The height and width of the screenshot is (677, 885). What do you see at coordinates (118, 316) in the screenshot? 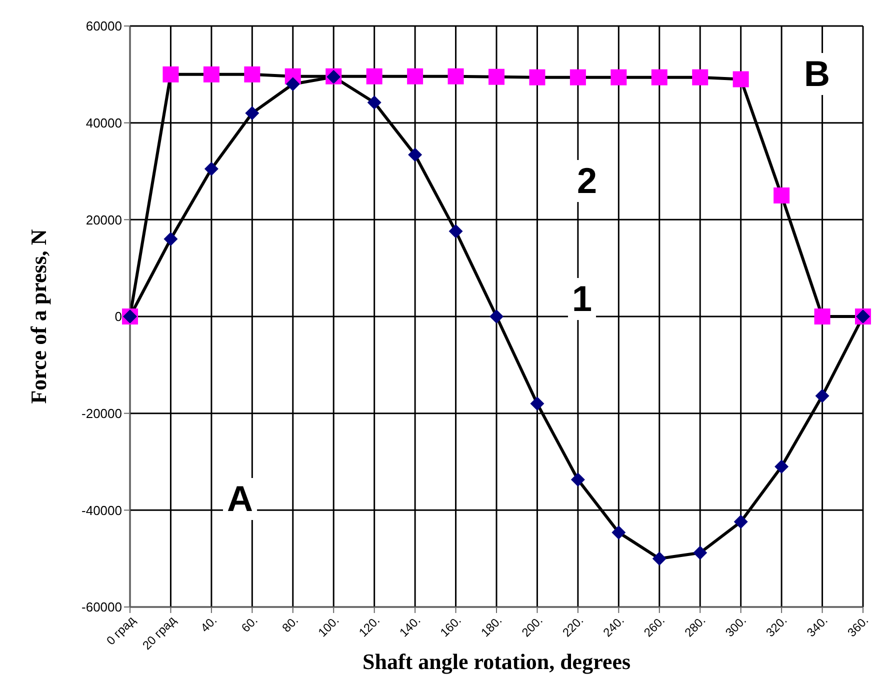
I see `y-tick-label: 0` at bounding box center [118, 316].